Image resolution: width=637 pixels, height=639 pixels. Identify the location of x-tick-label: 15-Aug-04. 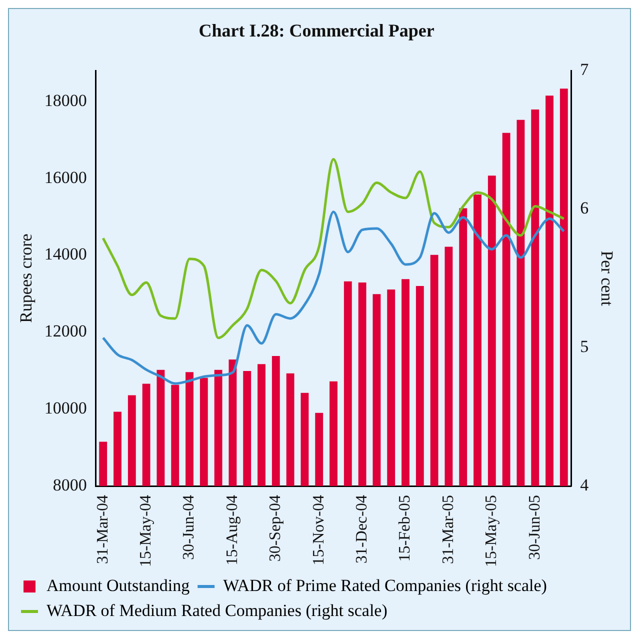
(232, 530).